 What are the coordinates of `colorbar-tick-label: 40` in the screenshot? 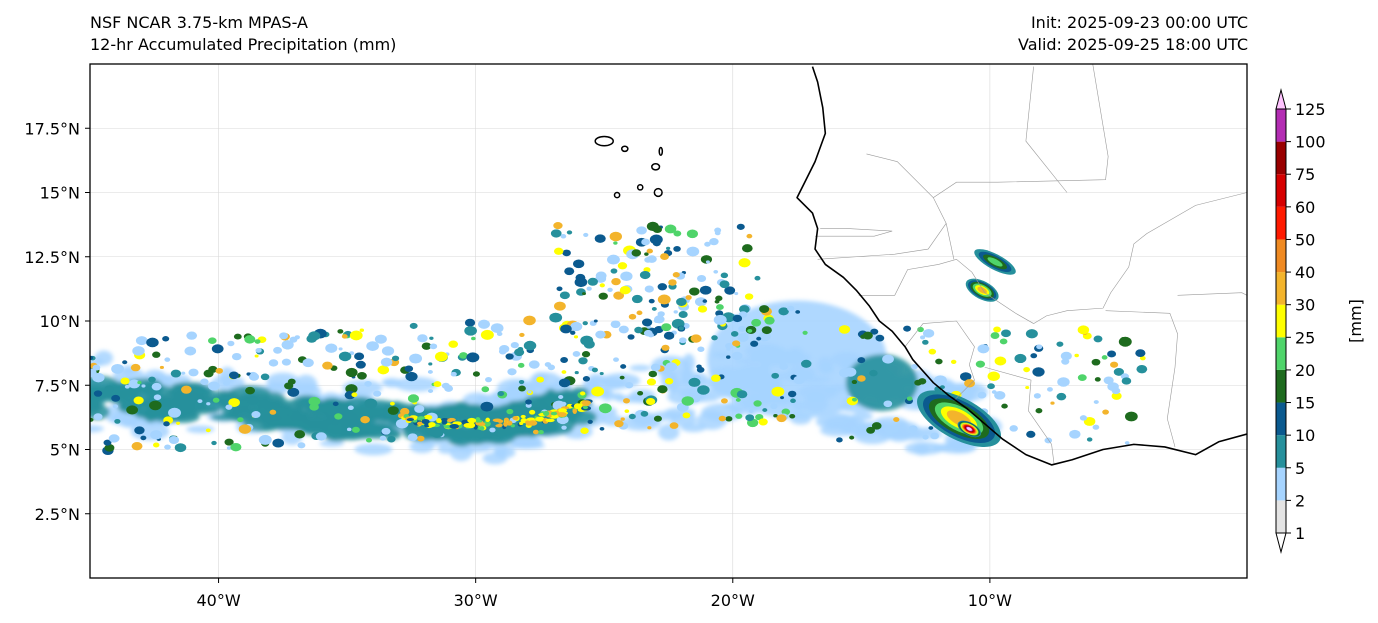 It's located at (1305, 272).